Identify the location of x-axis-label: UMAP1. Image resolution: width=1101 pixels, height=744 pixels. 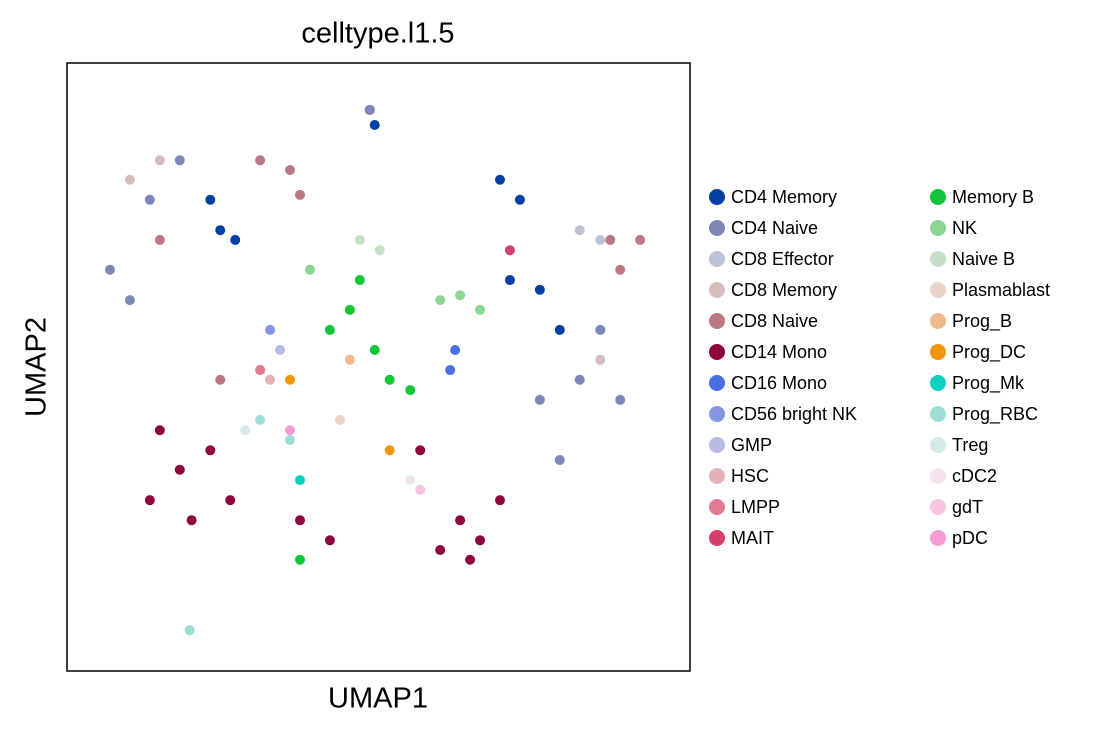
(378, 699).